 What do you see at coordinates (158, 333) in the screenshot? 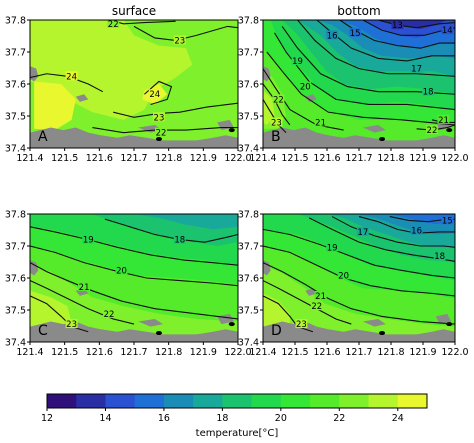
I see `island-marker` at bounding box center [158, 333].